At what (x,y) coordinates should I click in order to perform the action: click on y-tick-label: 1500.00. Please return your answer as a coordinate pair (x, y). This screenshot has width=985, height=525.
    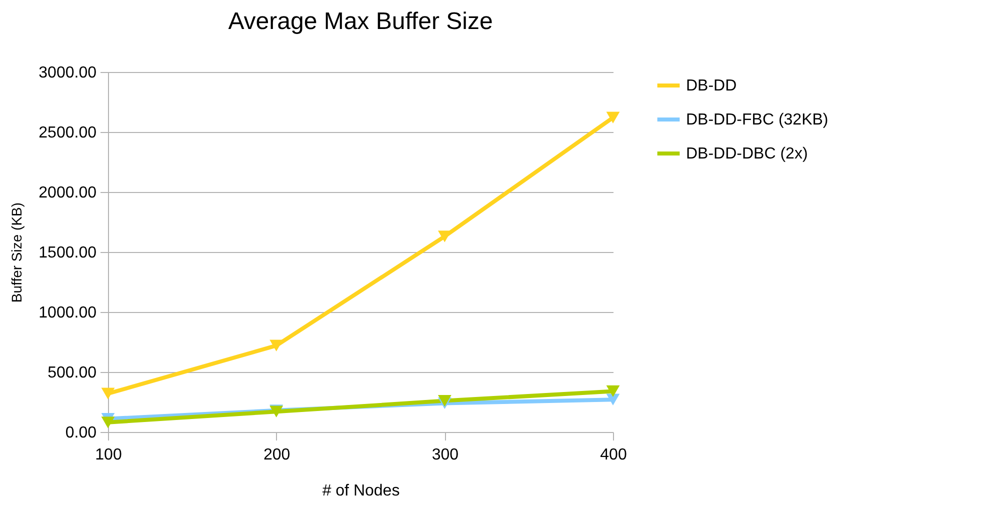
    Looking at the image, I should click on (67, 253).